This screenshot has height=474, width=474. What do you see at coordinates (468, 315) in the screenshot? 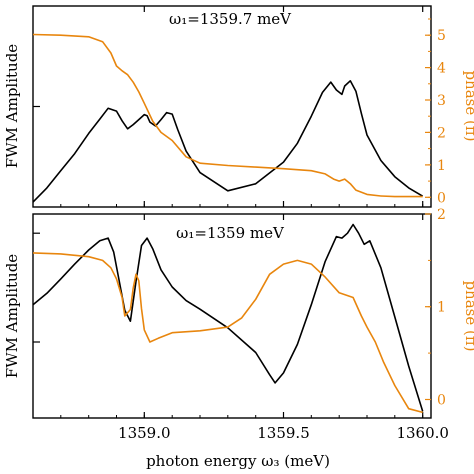
I see `bottom-right-axis-label: phase (π)` at bounding box center [468, 315].